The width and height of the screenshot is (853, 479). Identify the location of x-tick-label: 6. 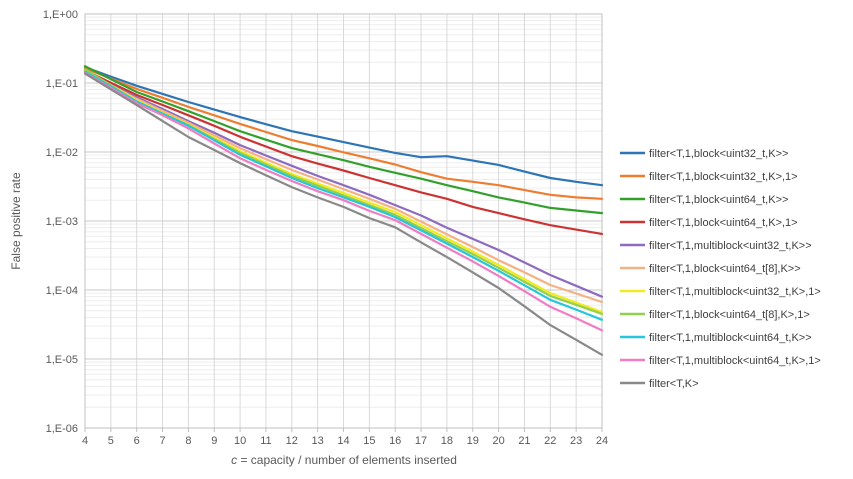
(137, 441).